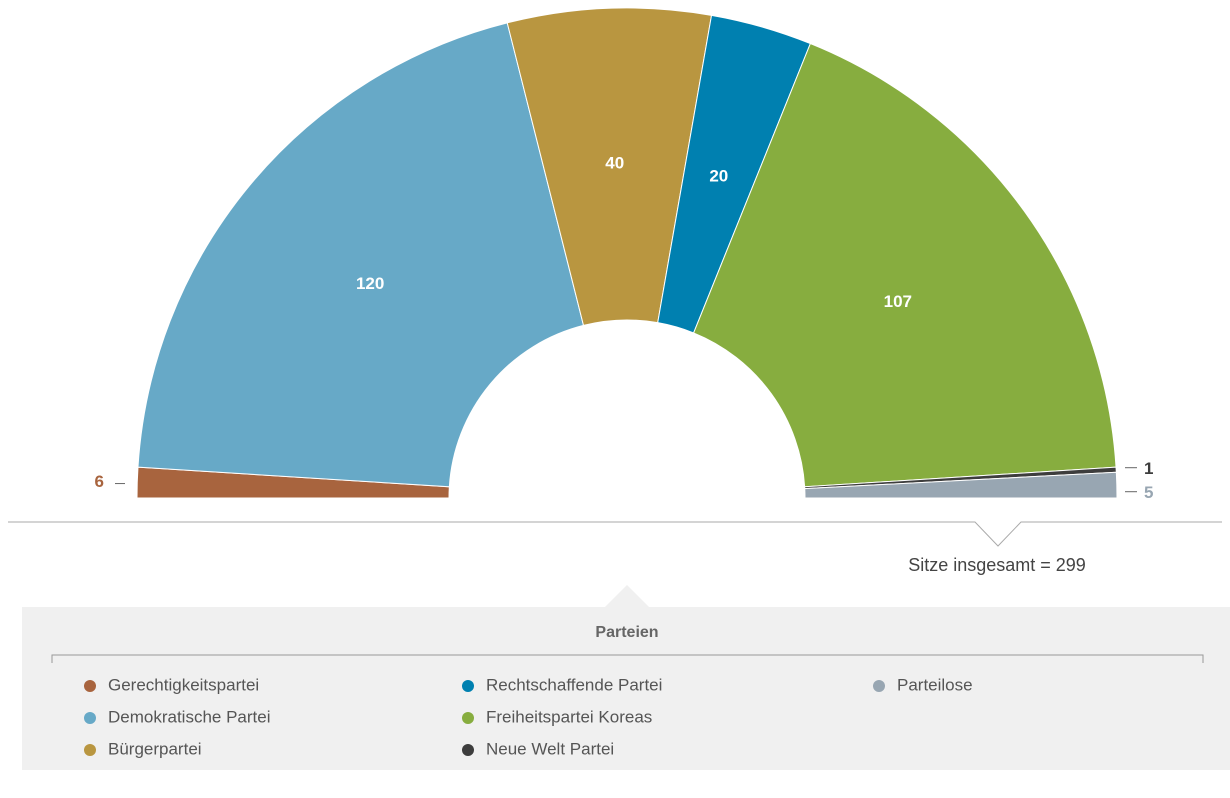 This screenshot has width=1230, height=798. What do you see at coordinates (370, 283) in the screenshot?
I see `value-label: 120` at bounding box center [370, 283].